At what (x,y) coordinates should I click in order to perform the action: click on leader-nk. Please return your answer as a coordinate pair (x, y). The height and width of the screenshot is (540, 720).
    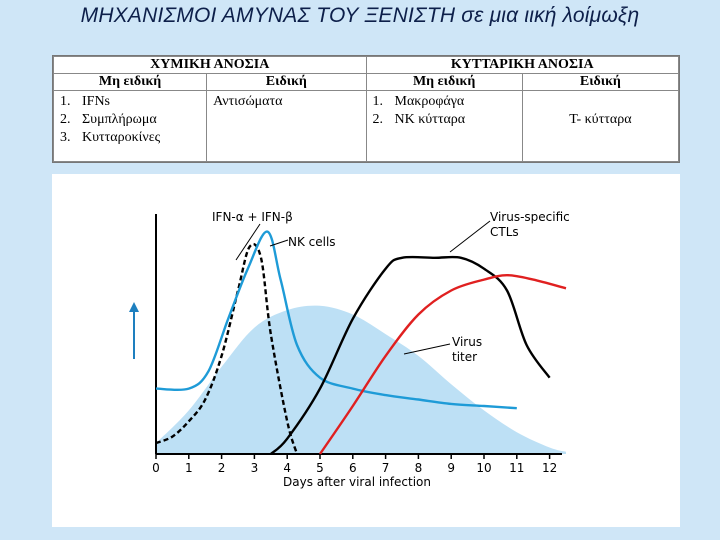
    Looking at the image, I should click on (279, 243).